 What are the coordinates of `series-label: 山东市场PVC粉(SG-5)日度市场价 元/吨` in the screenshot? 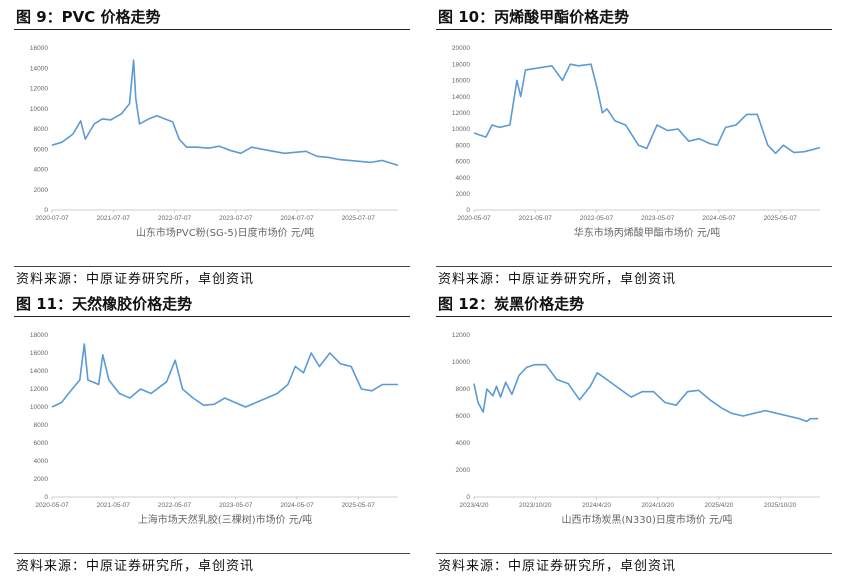 It's located at (225, 232).